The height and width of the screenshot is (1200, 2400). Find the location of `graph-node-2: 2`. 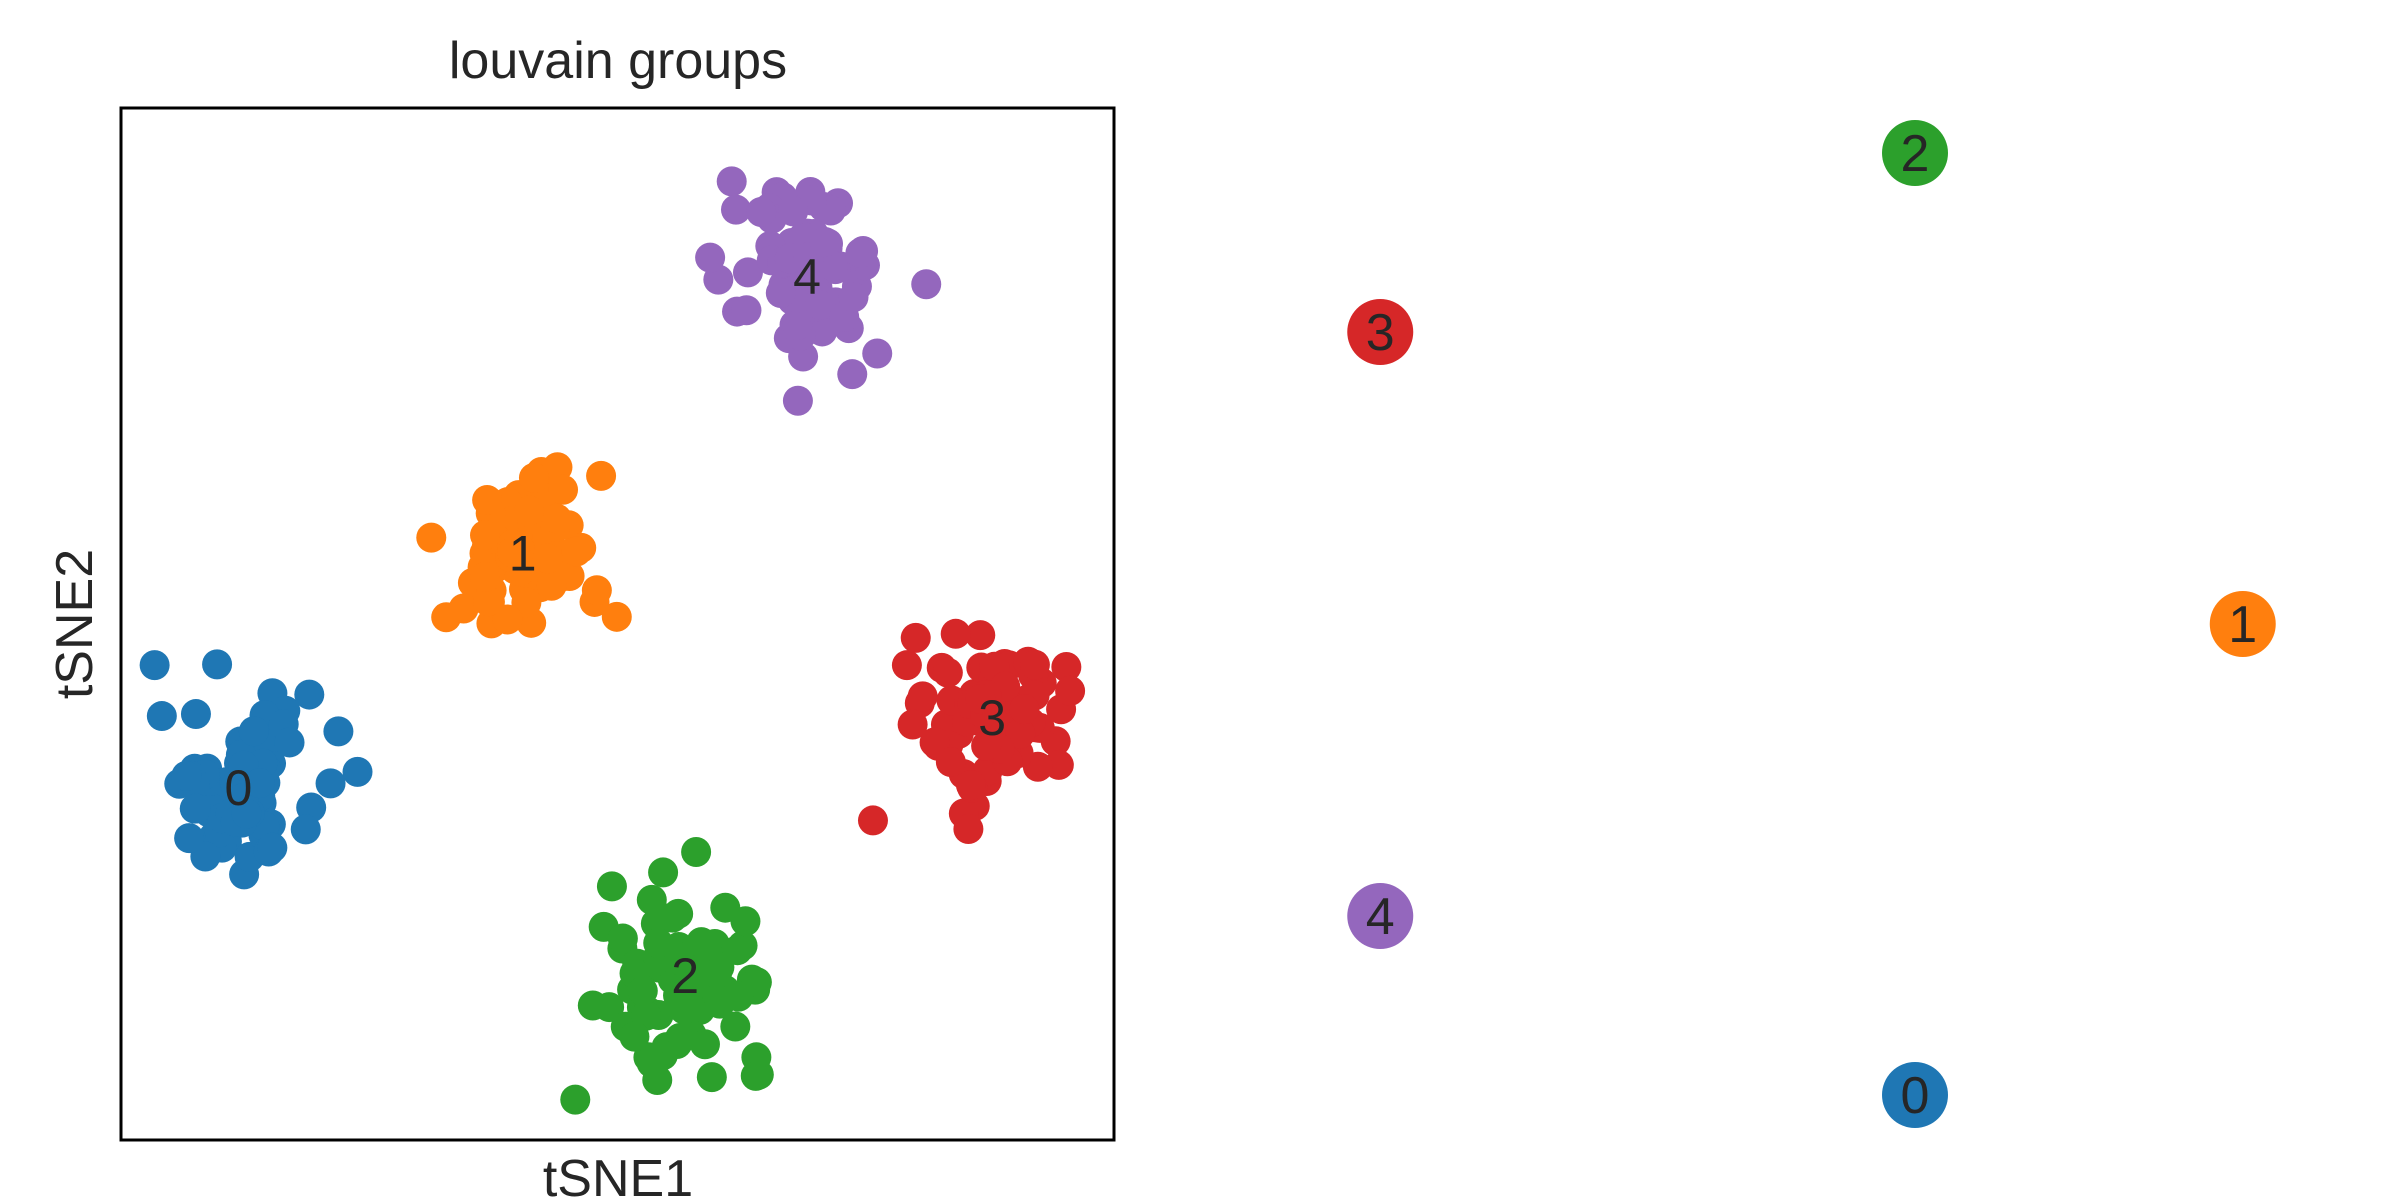

graph-node-2: 2 is located at coordinates (1915, 153).